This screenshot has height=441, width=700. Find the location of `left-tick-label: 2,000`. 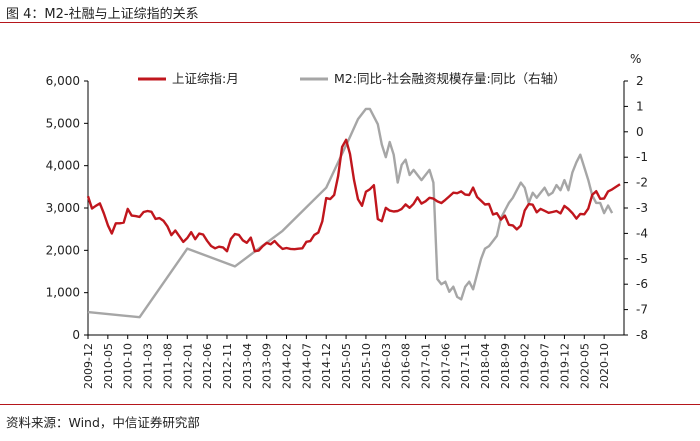

left-tick-label: 2,000 is located at coordinates (63, 250).